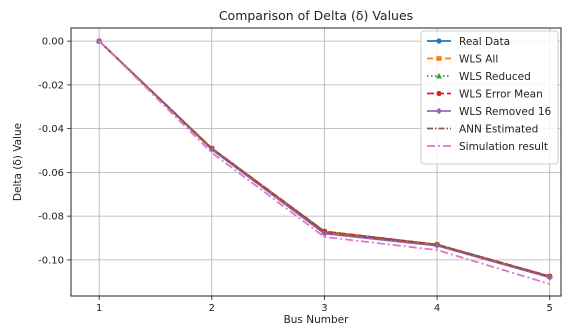  I want to click on chart-title: Comparison of Delta (δ) Values, so click(316, 15).